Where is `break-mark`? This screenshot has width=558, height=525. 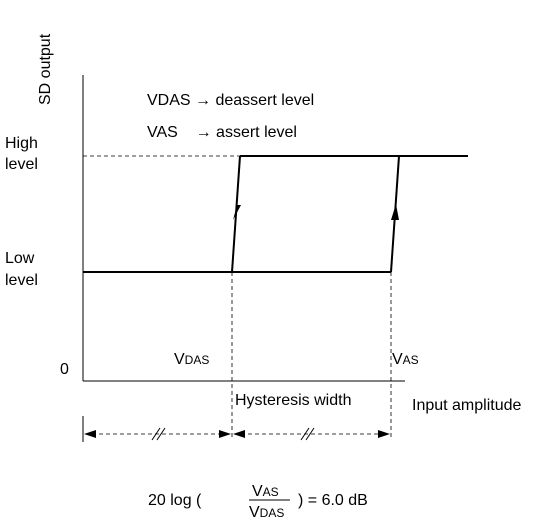
break-mark is located at coordinates (233, 434).